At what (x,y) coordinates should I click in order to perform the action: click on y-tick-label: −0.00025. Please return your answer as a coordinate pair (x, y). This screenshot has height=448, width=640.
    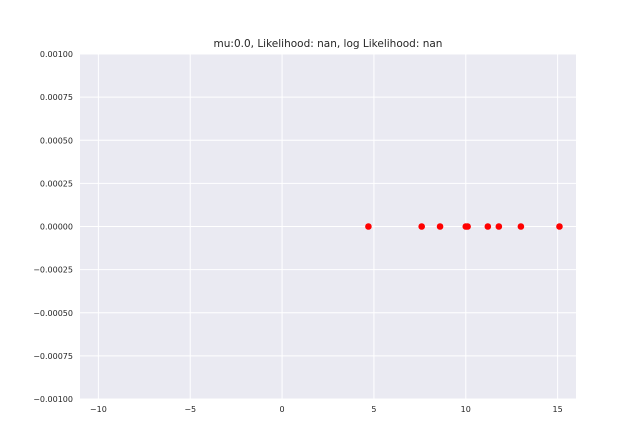
    Looking at the image, I should click on (53, 270).